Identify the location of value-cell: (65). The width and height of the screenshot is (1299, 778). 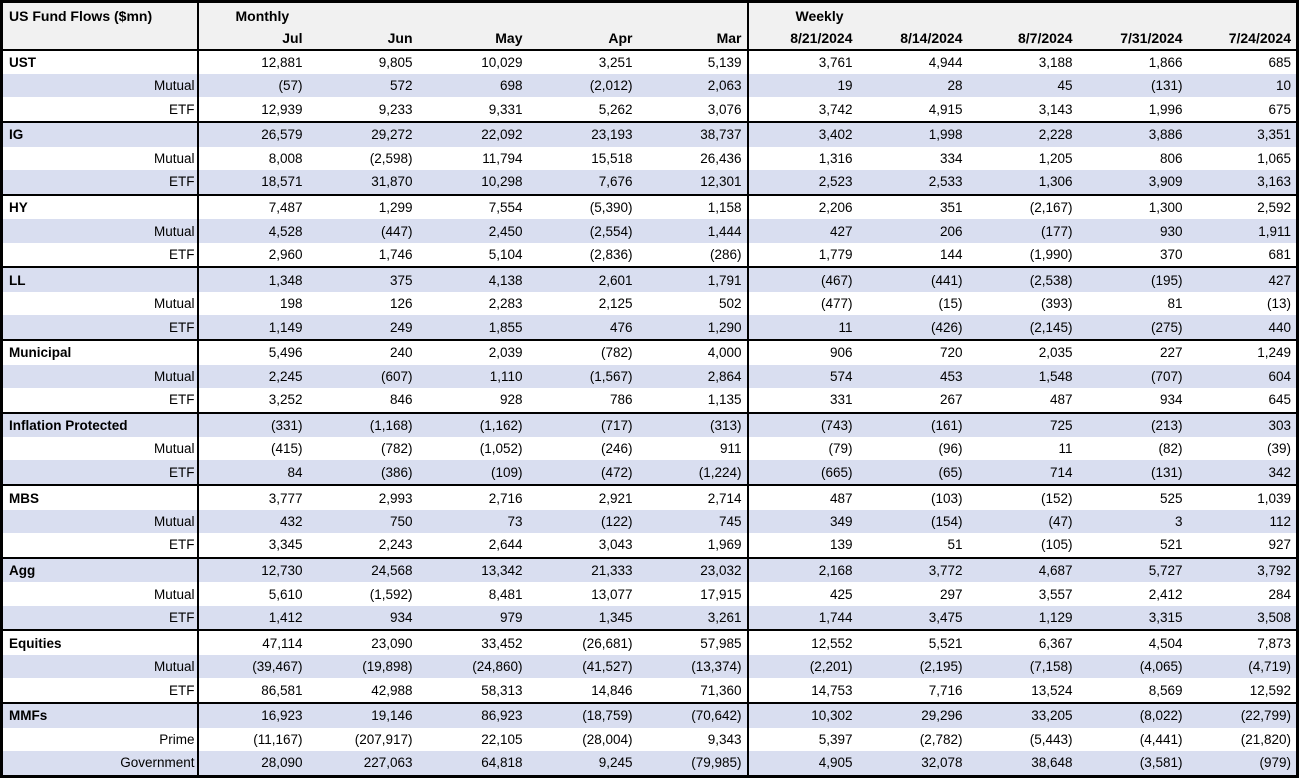
(912, 473).